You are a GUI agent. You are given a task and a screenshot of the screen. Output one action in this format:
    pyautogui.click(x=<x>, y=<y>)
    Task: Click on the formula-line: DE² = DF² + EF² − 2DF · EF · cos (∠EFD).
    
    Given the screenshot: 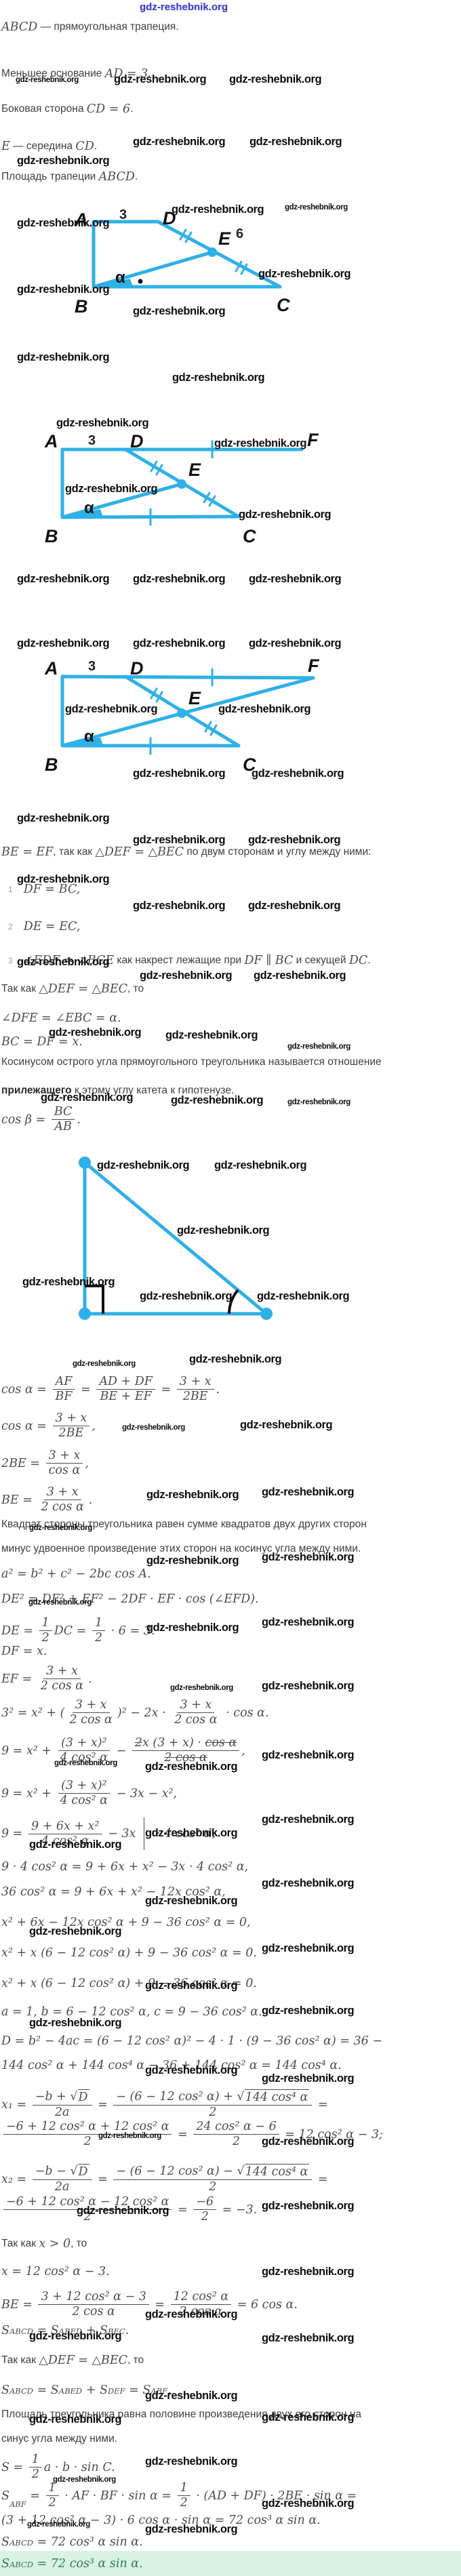 What is the action you would take?
    pyautogui.click(x=130, y=1599)
    